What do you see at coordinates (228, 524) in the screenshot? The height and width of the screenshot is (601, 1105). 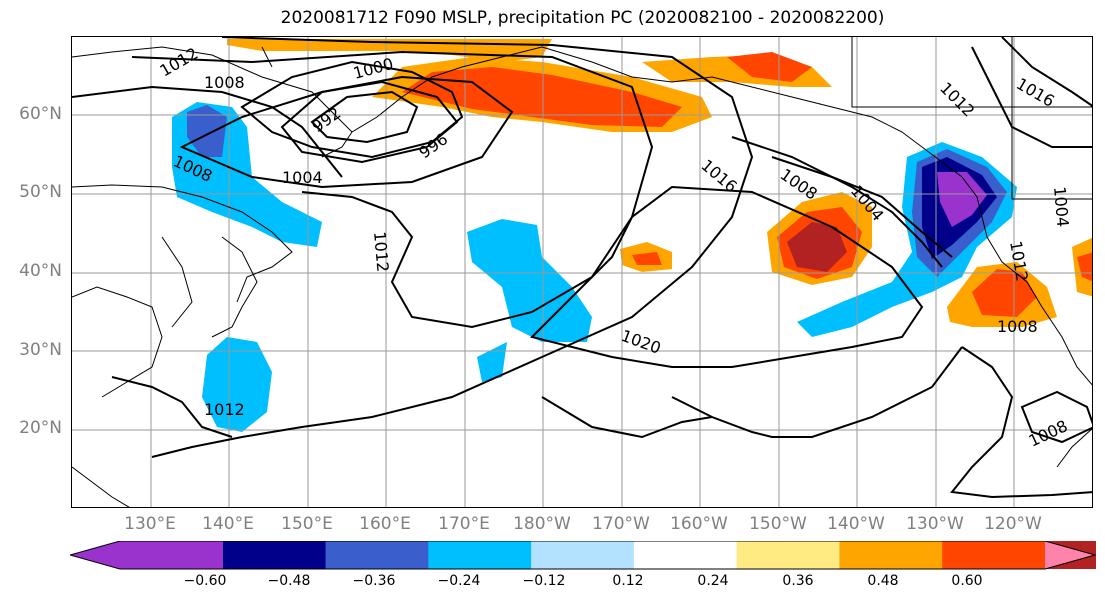 I see `lon-label: 140°E` at bounding box center [228, 524].